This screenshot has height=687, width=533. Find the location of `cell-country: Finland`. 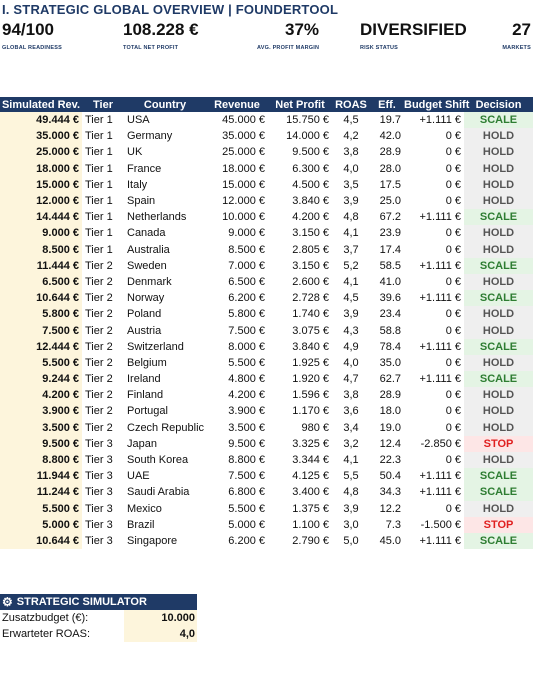

cell-country: Finland is located at coordinates (145, 395).